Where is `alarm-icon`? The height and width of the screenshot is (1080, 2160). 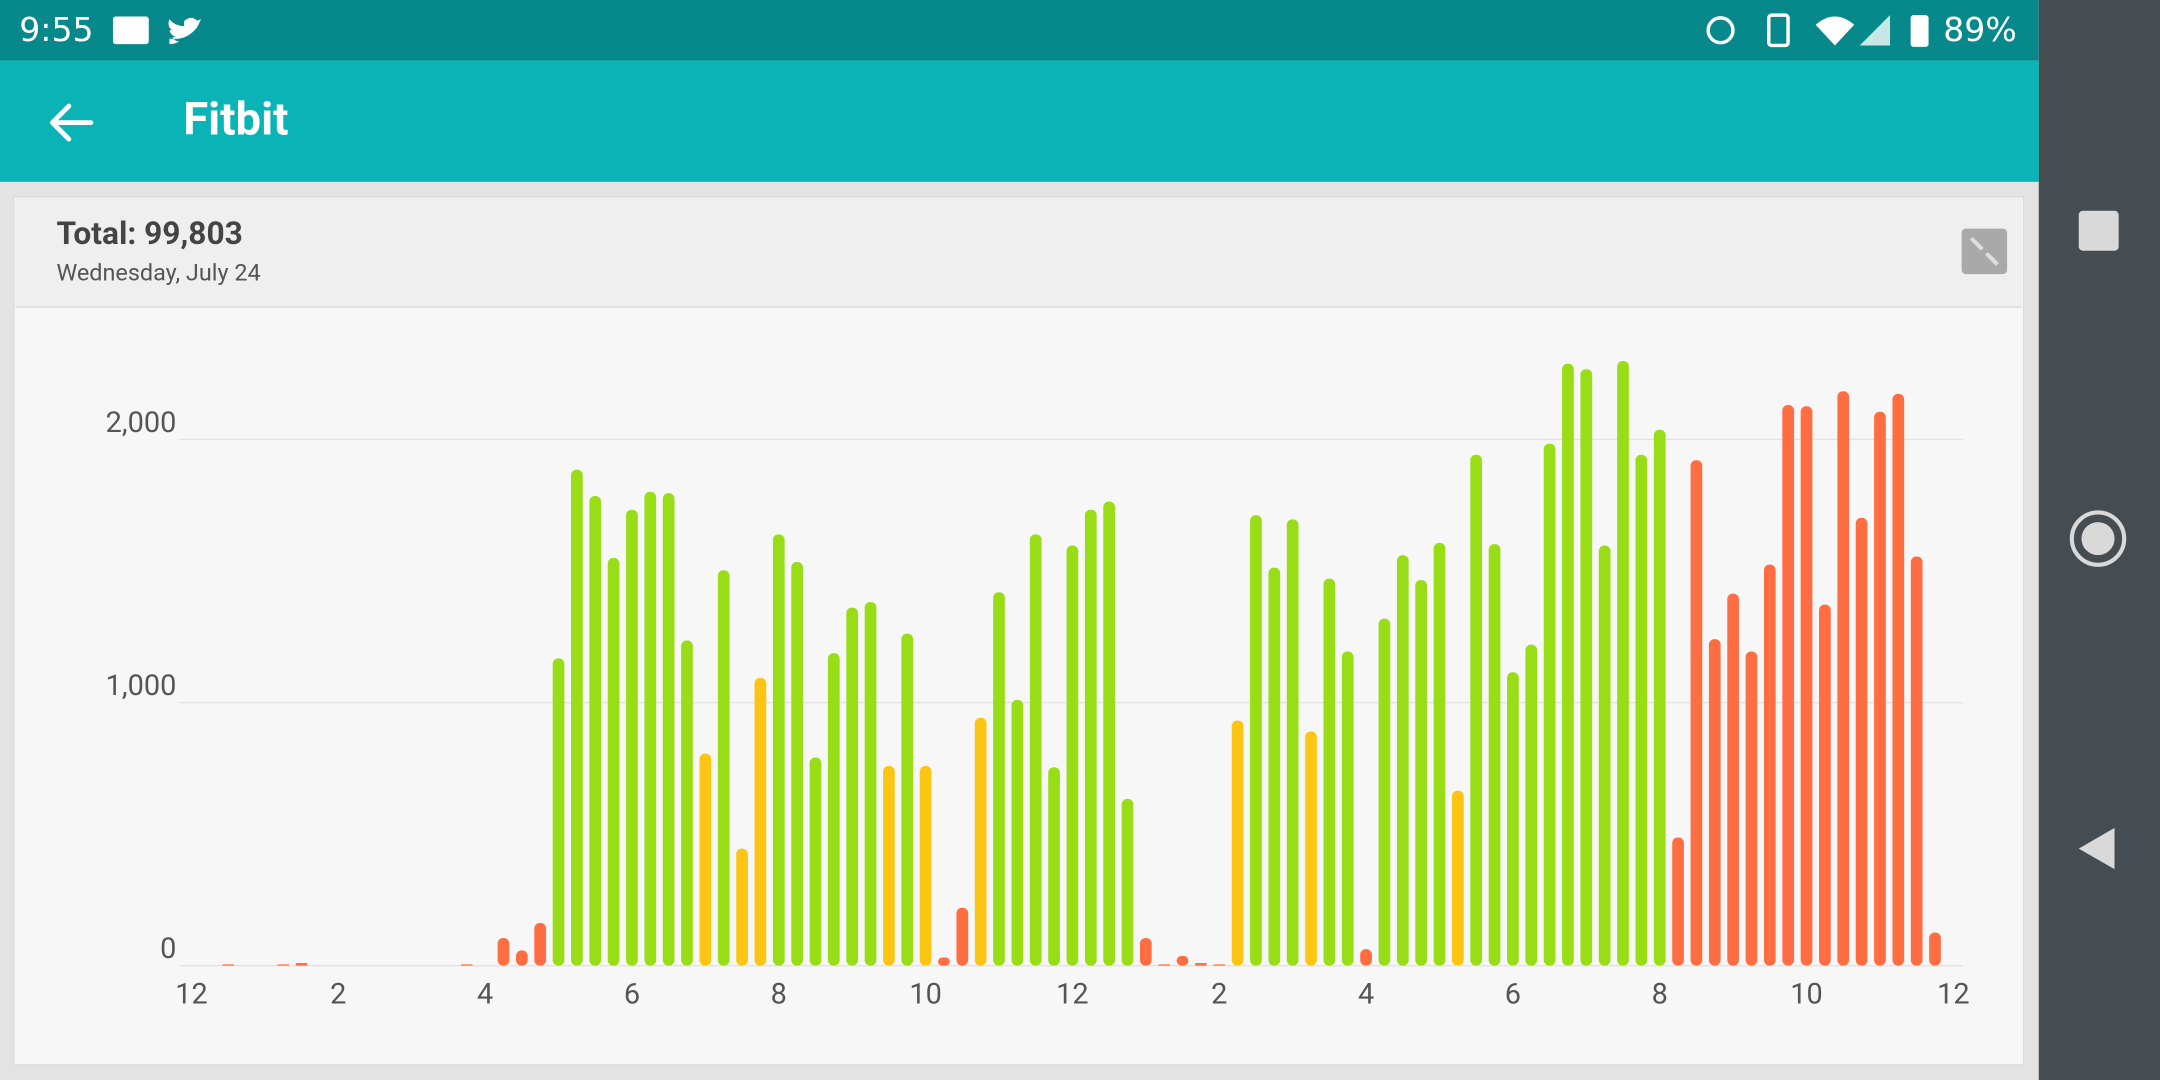 alarm-icon is located at coordinates (1720, 30).